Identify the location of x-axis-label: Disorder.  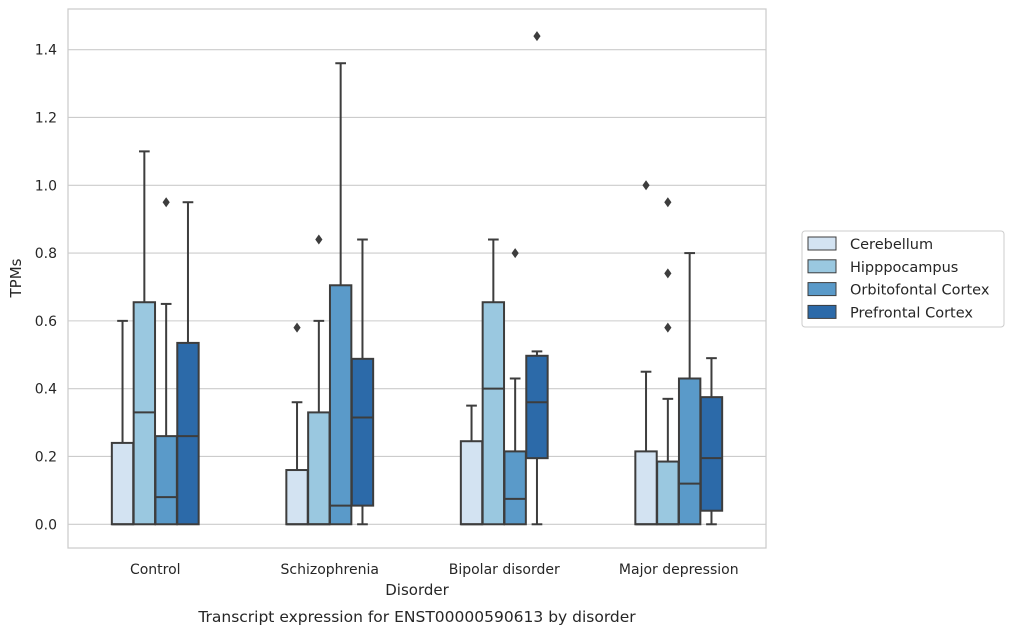
(417, 590).